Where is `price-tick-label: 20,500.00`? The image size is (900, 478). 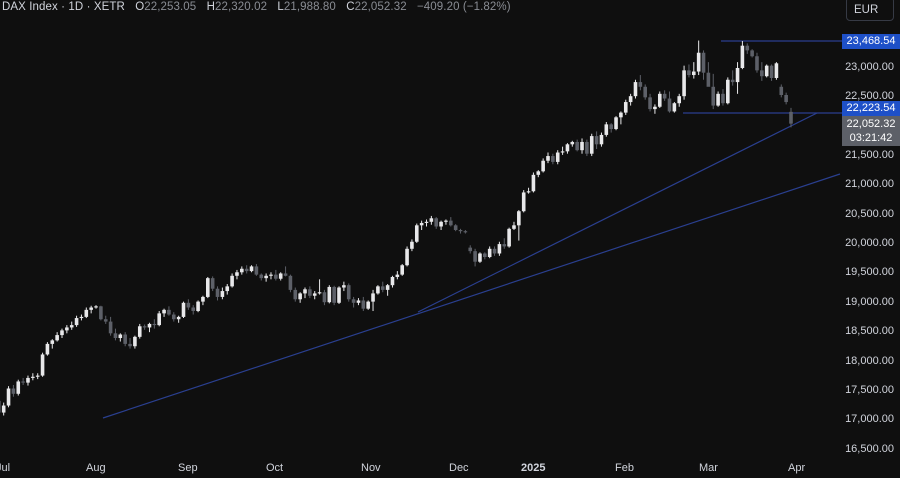 price-tick-label: 20,500.00 is located at coordinates (869, 213).